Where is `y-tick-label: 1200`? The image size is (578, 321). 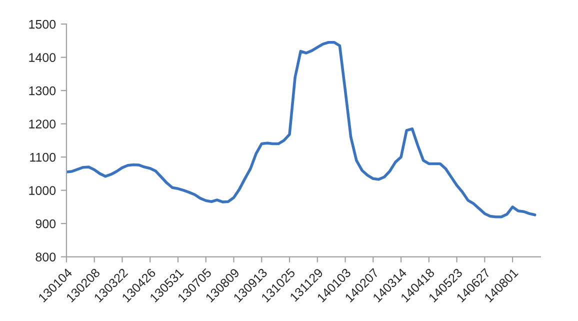 y-tick-label: 1200 is located at coordinates (42, 124).